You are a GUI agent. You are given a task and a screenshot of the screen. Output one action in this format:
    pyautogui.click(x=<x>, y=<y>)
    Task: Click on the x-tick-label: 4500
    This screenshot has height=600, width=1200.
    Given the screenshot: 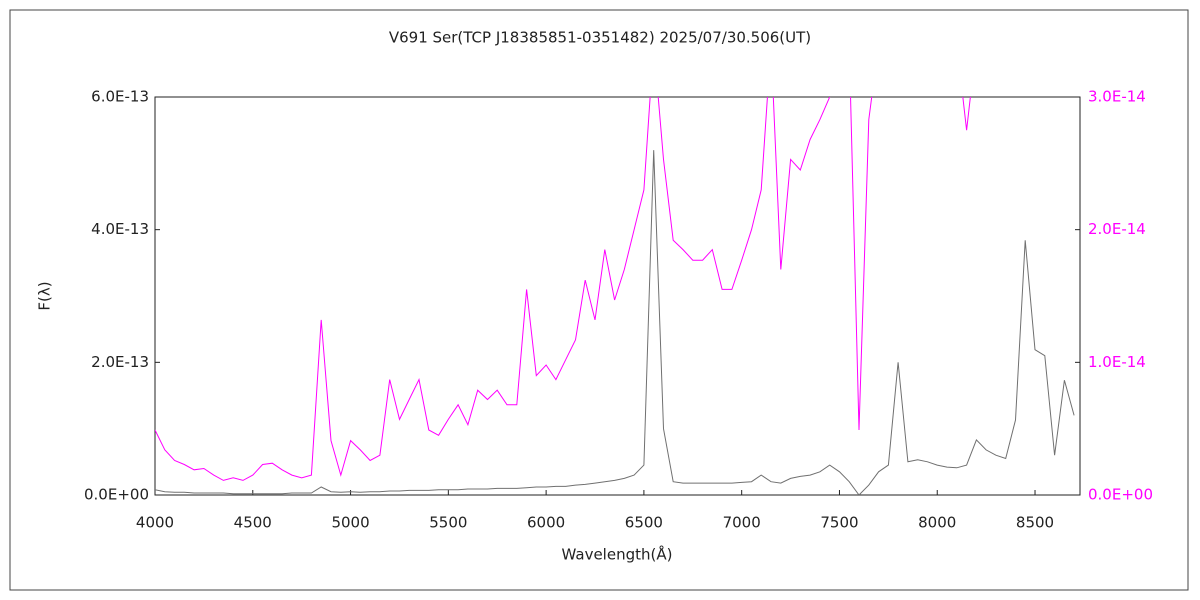 What is the action you would take?
    pyautogui.click(x=253, y=523)
    